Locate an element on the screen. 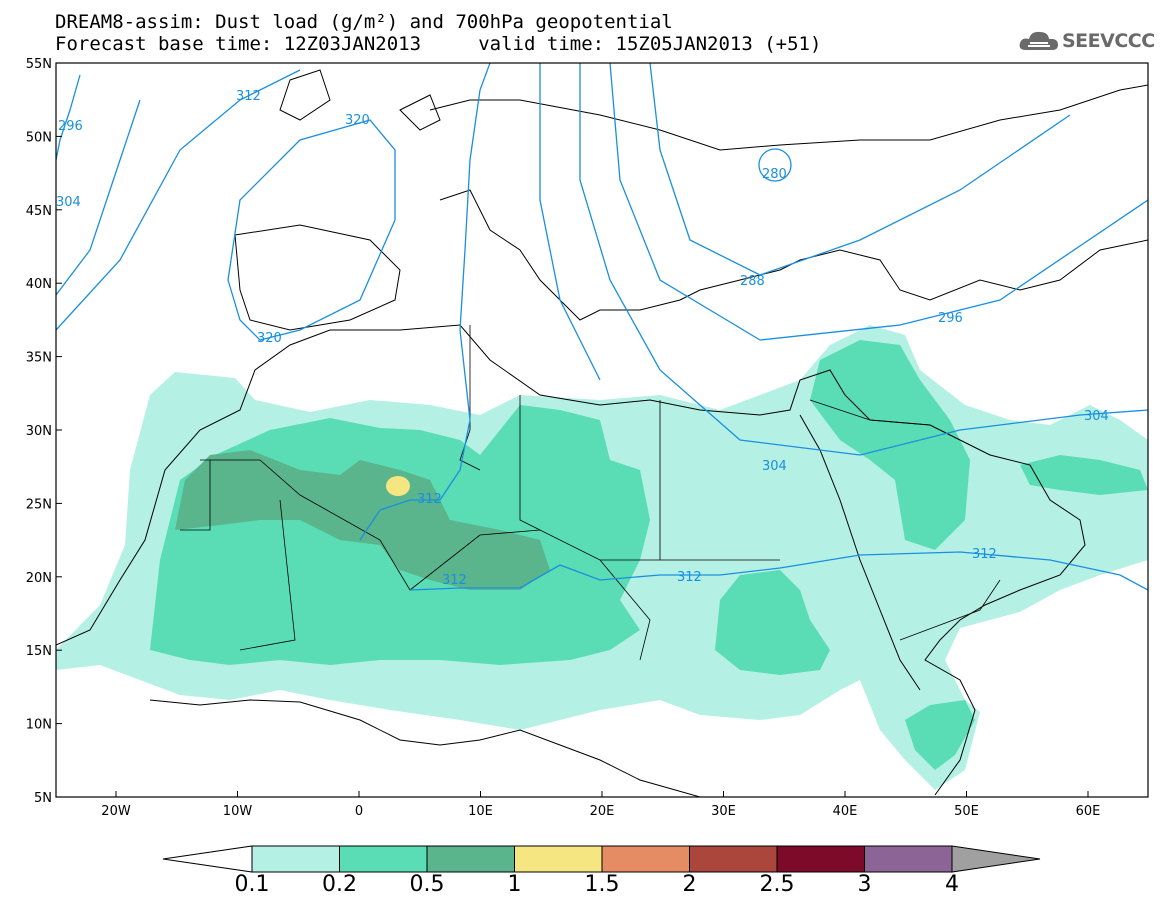  colorbar-label: 1.5 is located at coordinates (602, 884).